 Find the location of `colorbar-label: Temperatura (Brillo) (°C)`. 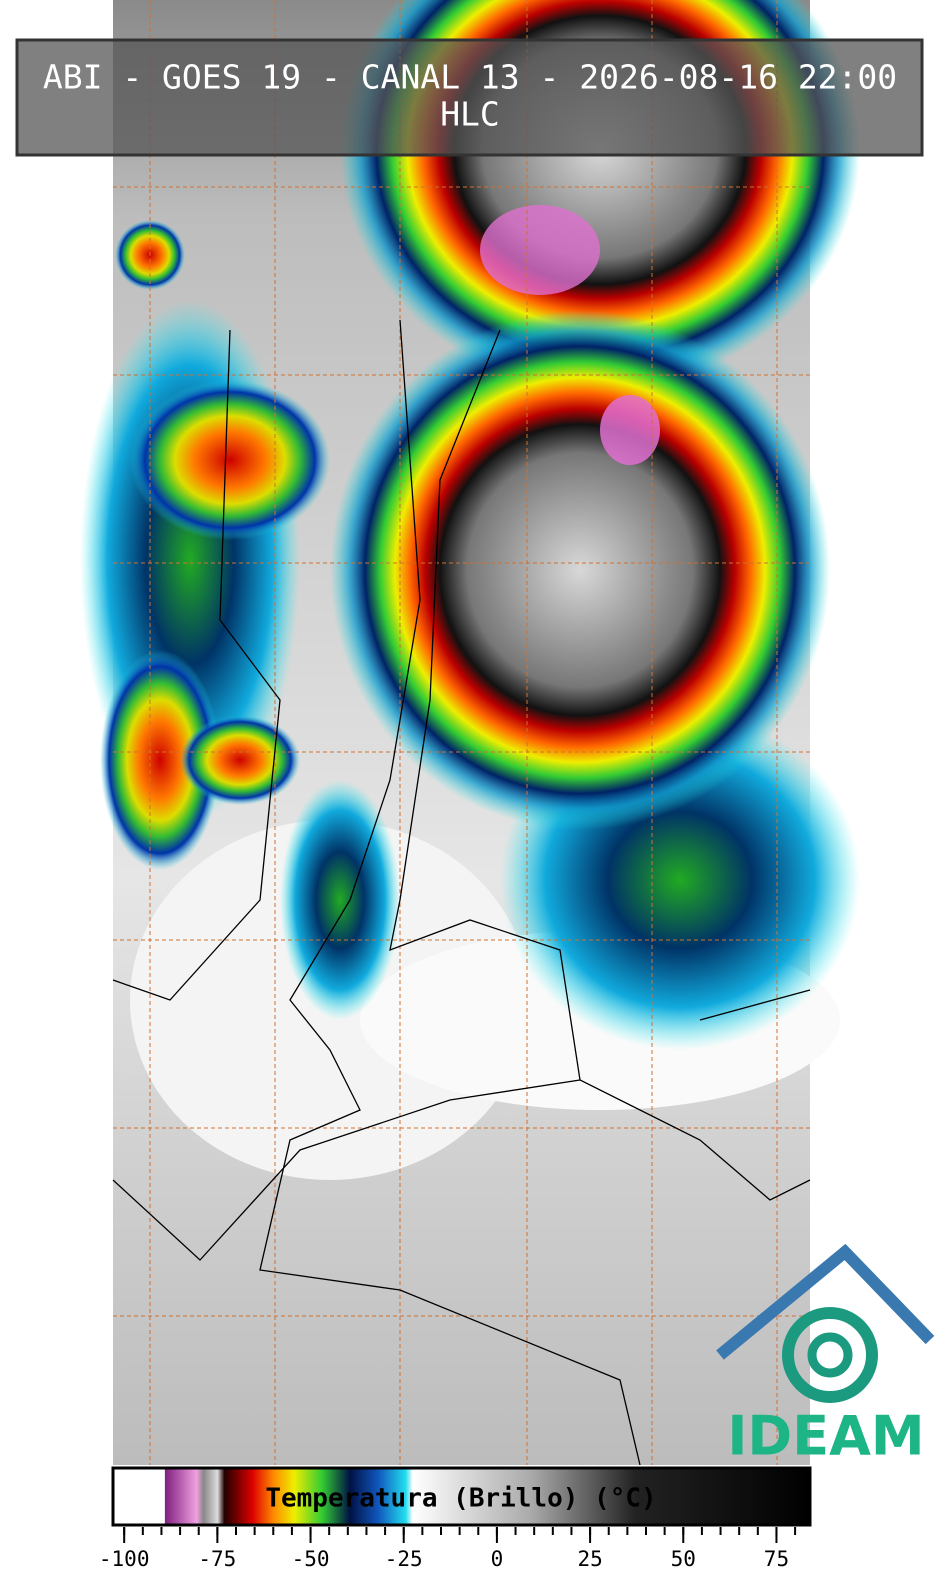

colorbar-label: Temperatura (Brillo) (°C) is located at coordinates (460, 1499).